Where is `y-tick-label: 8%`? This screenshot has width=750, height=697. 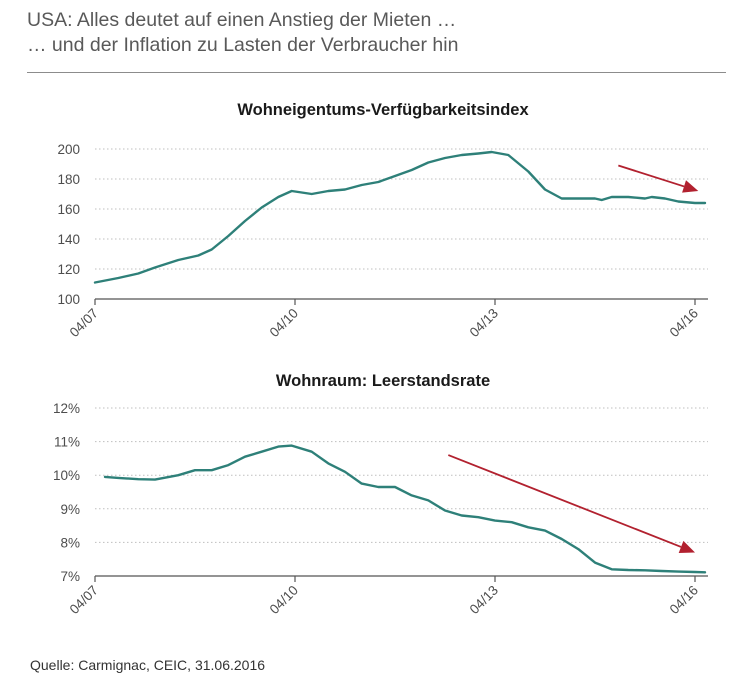
y-tick-label: 8% is located at coordinates (70, 542).